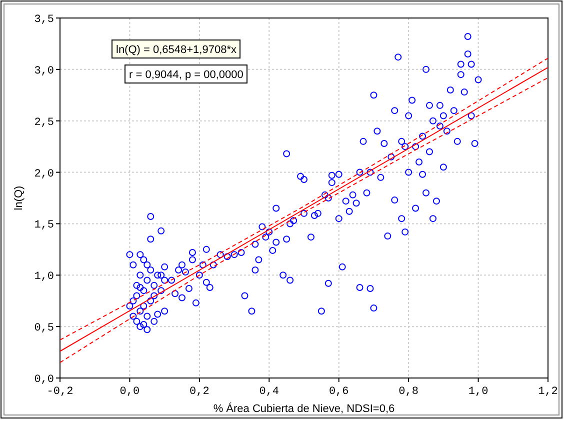  Describe the element at coordinates (44, 380) in the screenshot. I see `y-tick-label: 0,0` at that location.